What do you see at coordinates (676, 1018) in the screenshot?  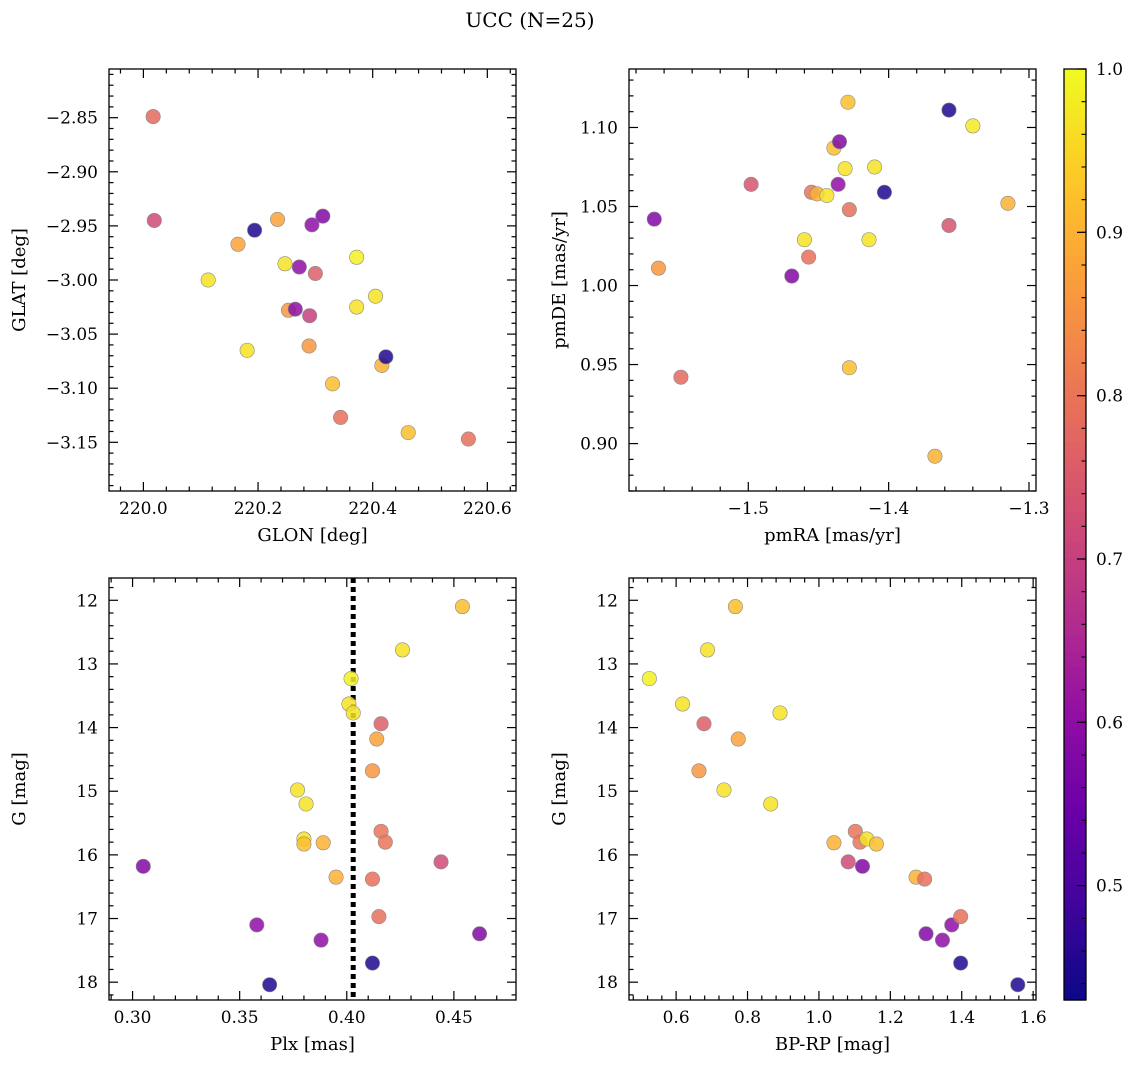 I see `x-tick-label: 0.6` at bounding box center [676, 1018].